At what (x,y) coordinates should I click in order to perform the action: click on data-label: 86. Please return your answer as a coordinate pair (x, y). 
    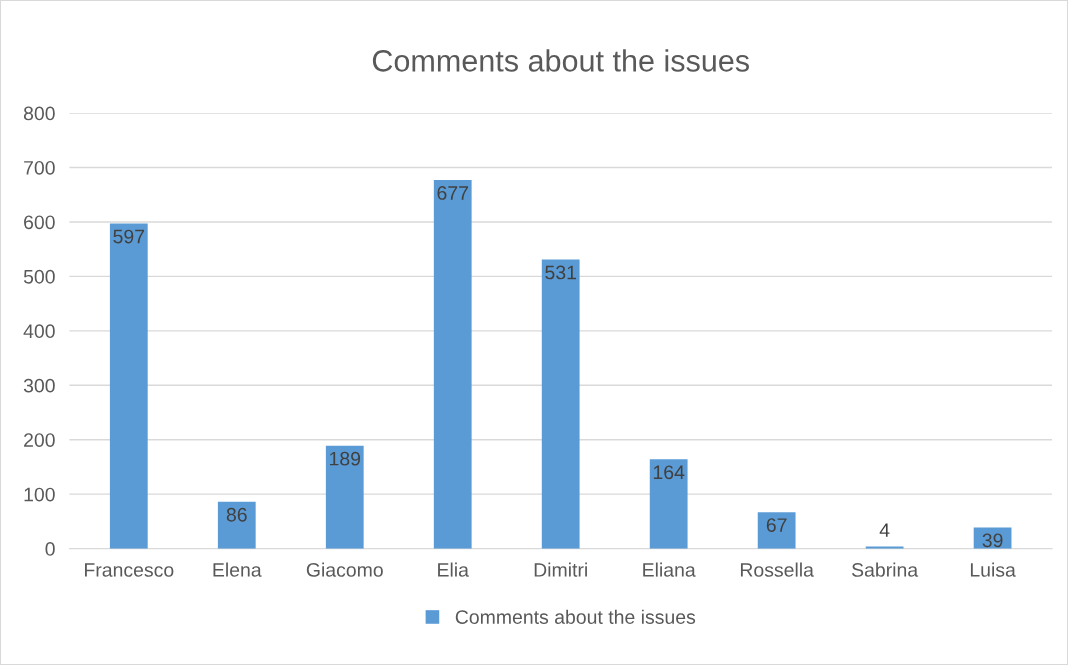
    Looking at the image, I should click on (236, 514).